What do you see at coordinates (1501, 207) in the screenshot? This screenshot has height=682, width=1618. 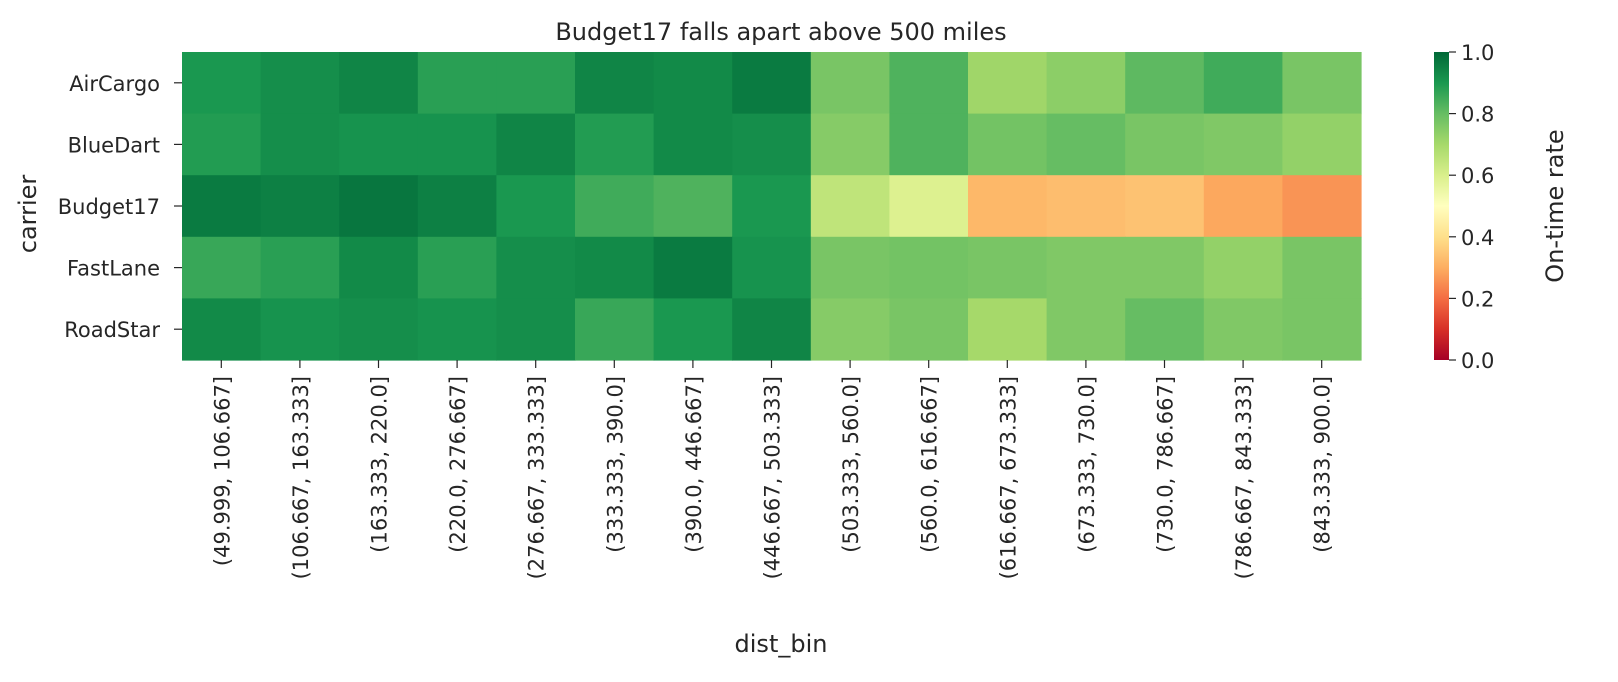 I see `colorbar: 0.0 0.2 0.4 0.6 0.8 1.0 On-time rate` at bounding box center [1501, 207].